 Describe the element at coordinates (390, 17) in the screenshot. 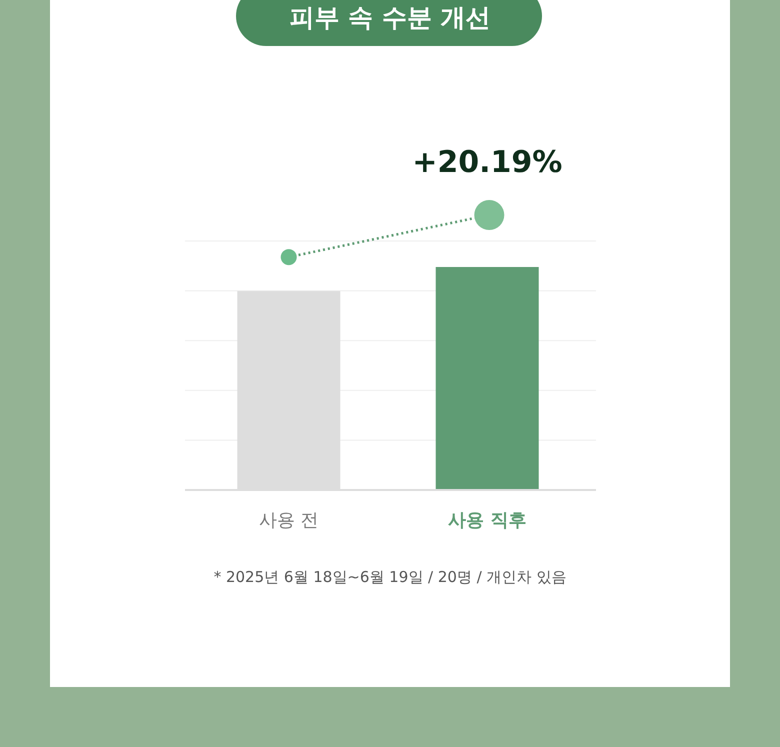

I see `chart-title: 피부 속 수분 개선` at that location.